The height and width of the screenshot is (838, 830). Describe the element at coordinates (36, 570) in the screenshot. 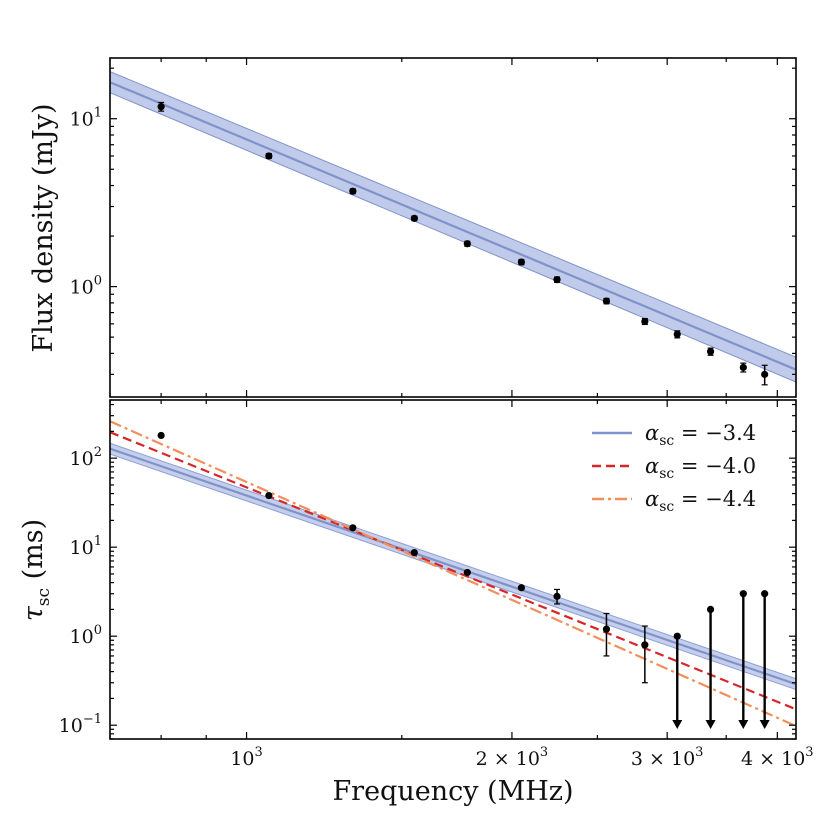

I see `bottom-y-axis-label: τsc (ms)` at that location.